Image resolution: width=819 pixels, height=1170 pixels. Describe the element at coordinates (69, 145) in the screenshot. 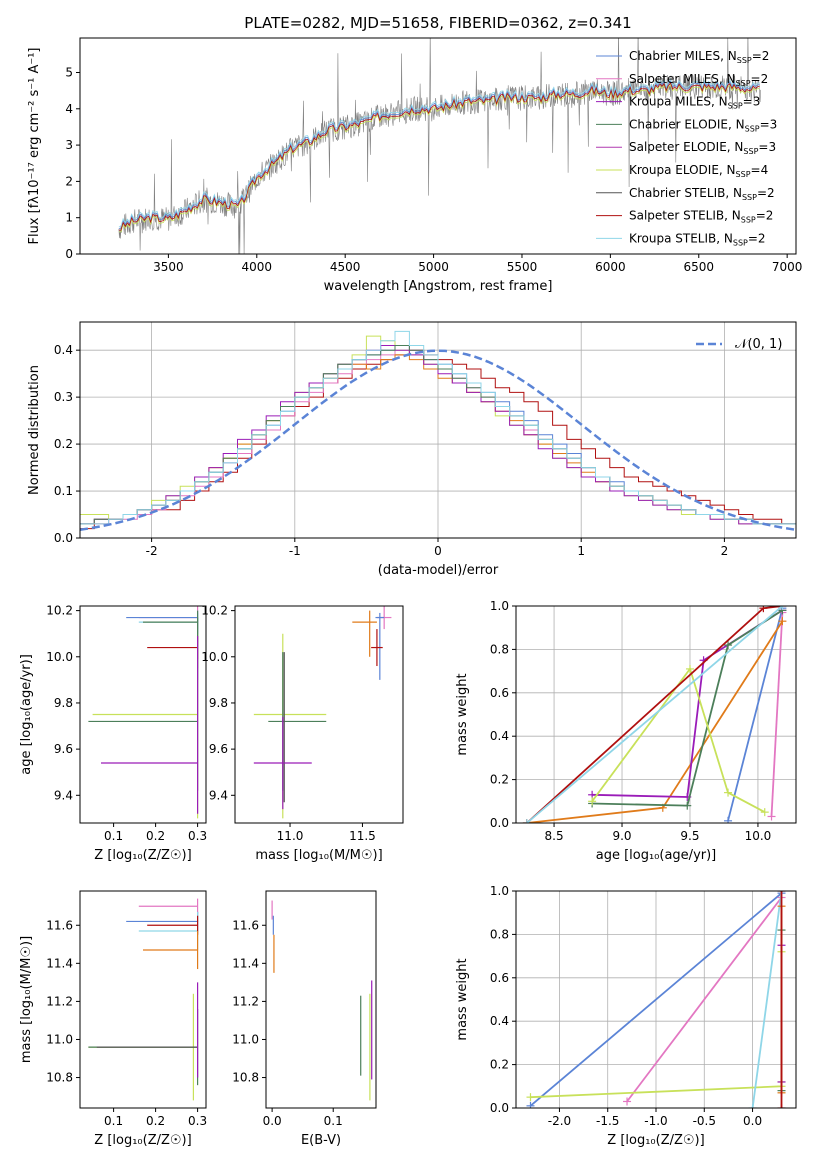

I see `y-tick-label: 3` at that location.